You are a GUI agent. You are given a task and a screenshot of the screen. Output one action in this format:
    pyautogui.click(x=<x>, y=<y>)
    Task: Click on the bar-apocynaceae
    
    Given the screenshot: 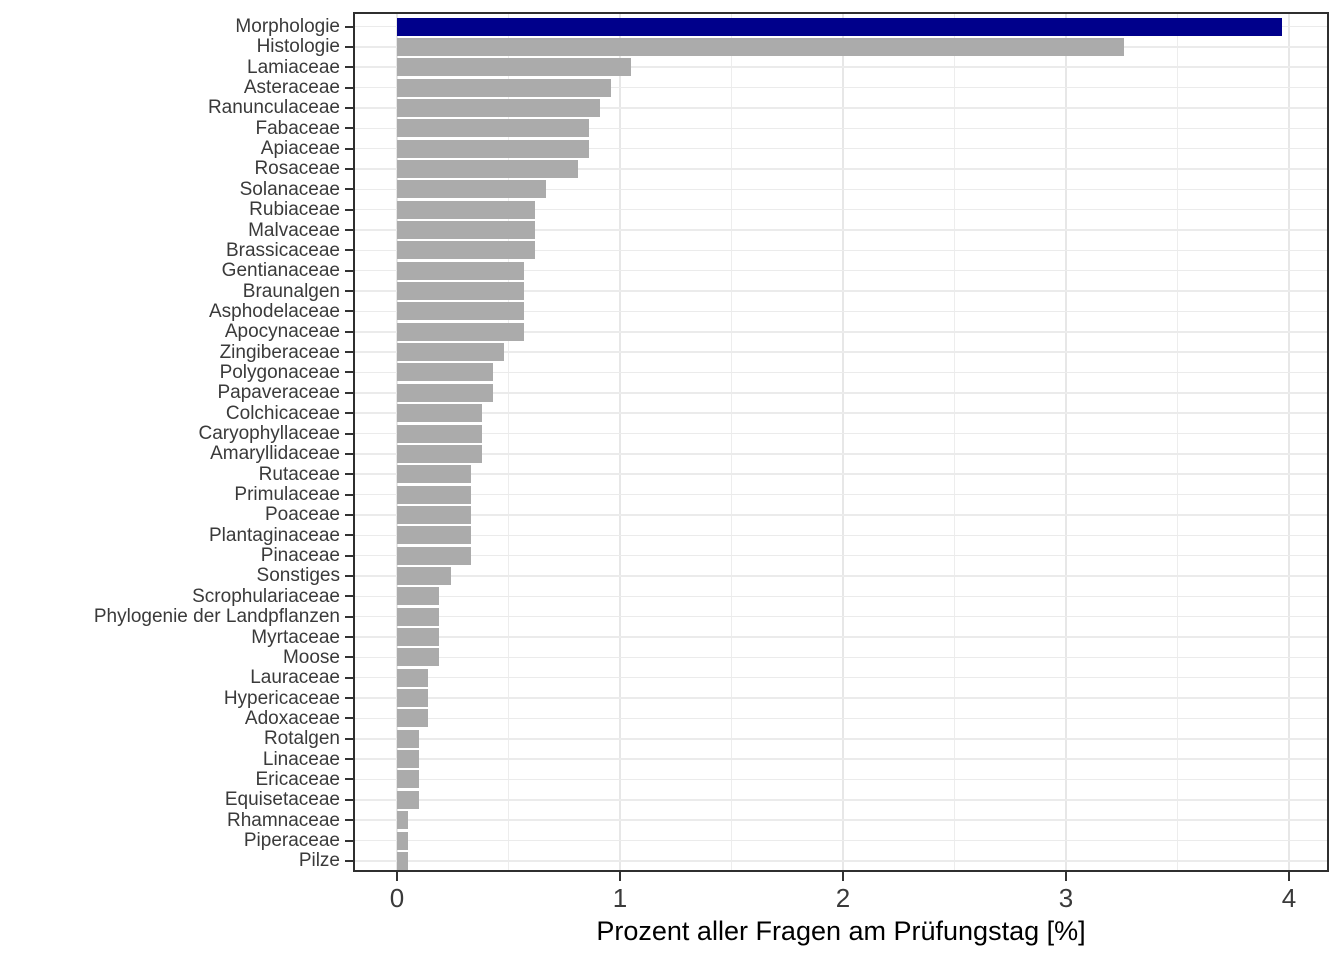 What is the action you would take?
    pyautogui.click(x=461, y=331)
    